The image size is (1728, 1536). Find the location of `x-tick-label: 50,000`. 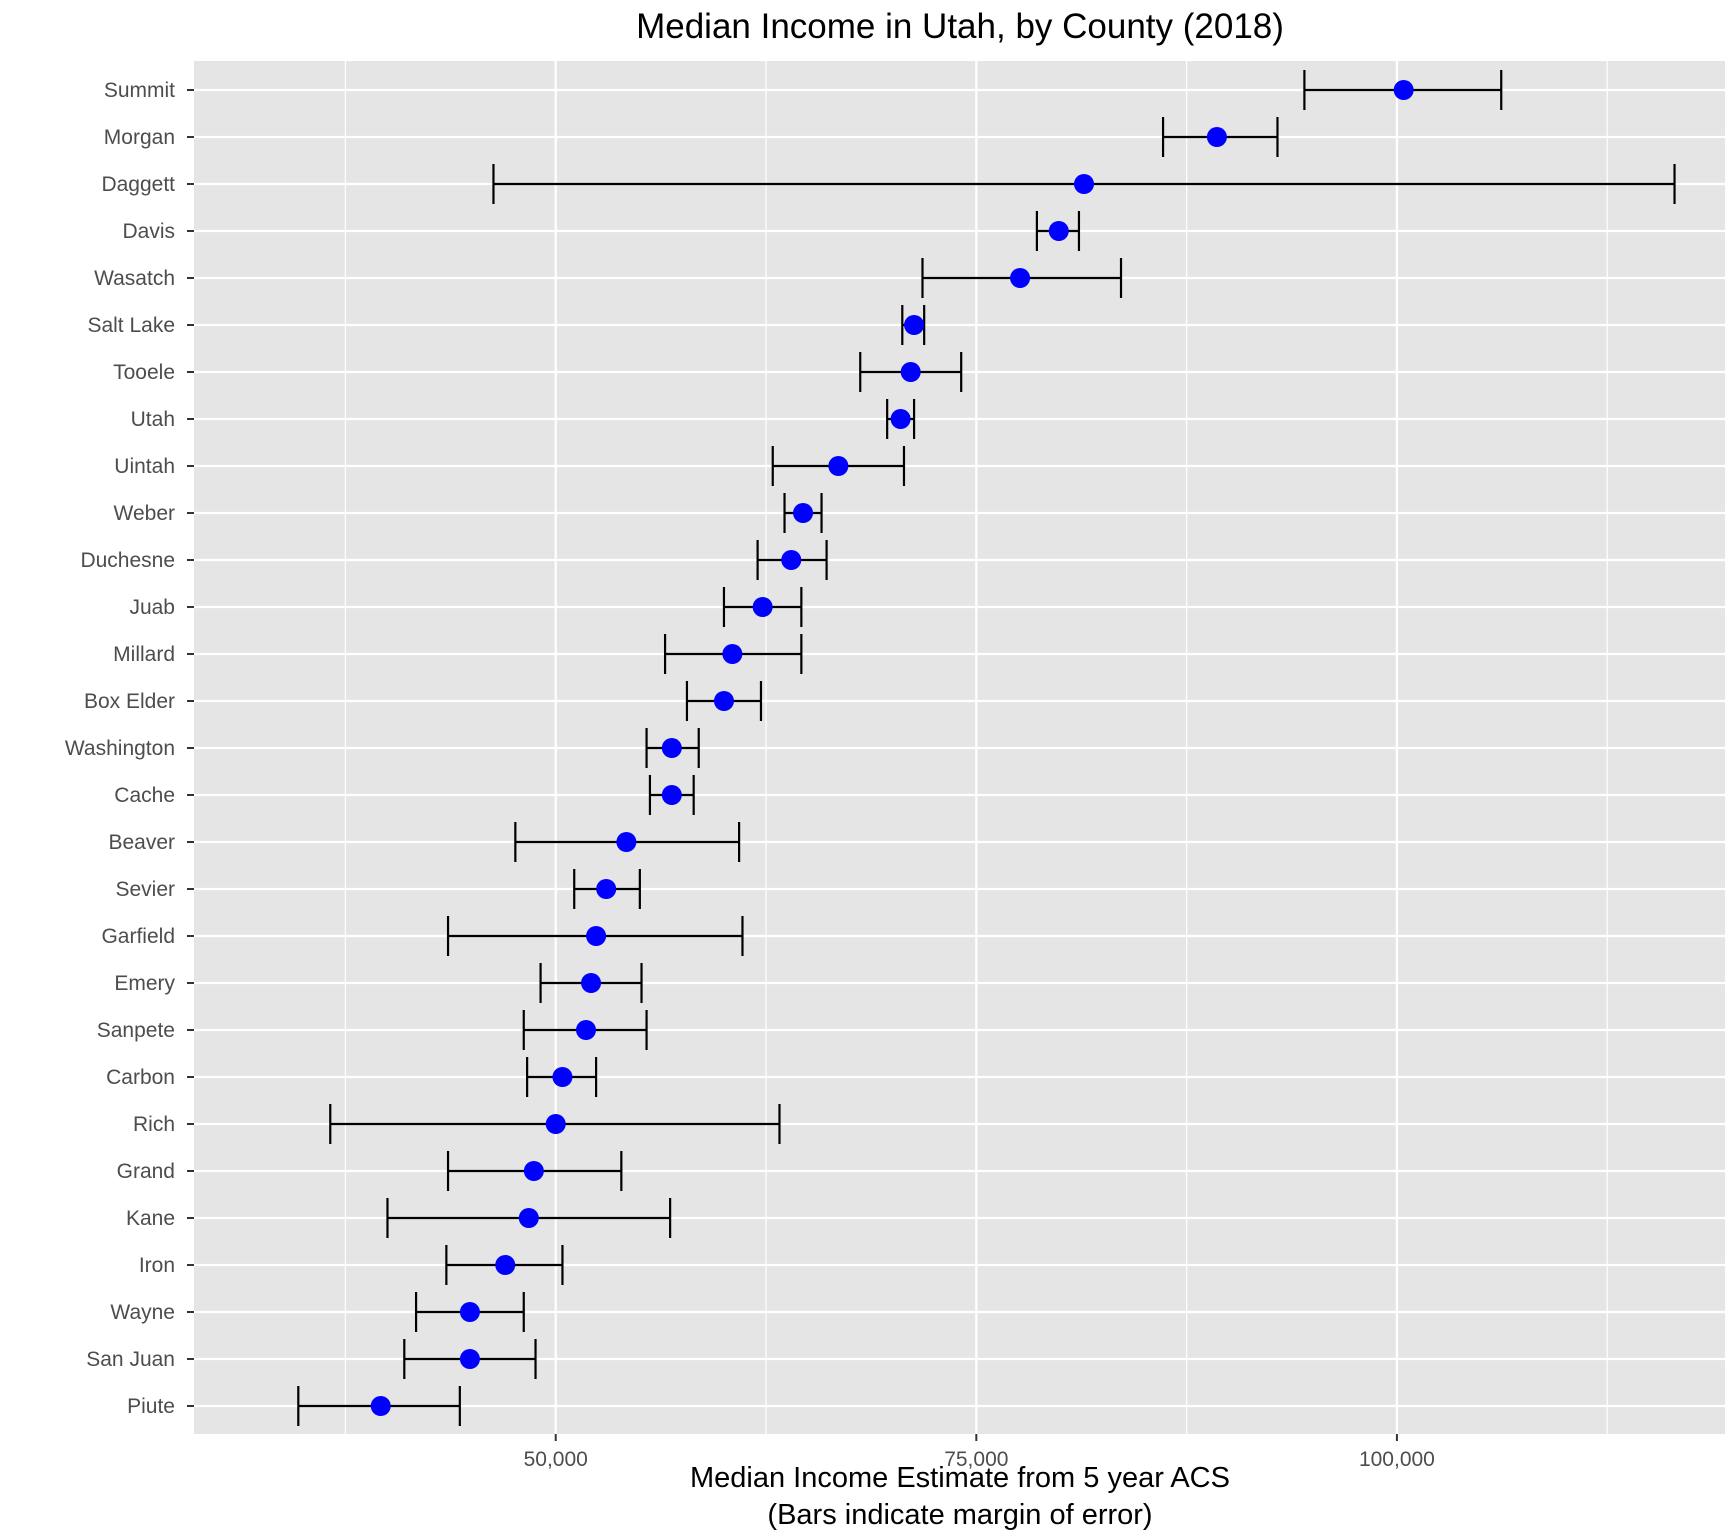

x-tick-label: 50,000 is located at coordinates (556, 1459).